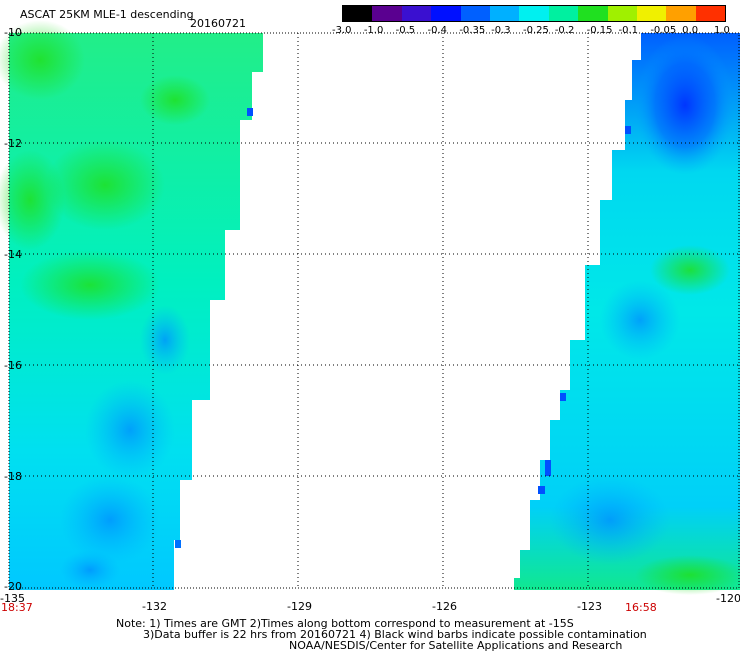 This screenshot has height=652, width=740. What do you see at coordinates (13, 254) in the screenshot?
I see `lat-label: -14` at bounding box center [13, 254].